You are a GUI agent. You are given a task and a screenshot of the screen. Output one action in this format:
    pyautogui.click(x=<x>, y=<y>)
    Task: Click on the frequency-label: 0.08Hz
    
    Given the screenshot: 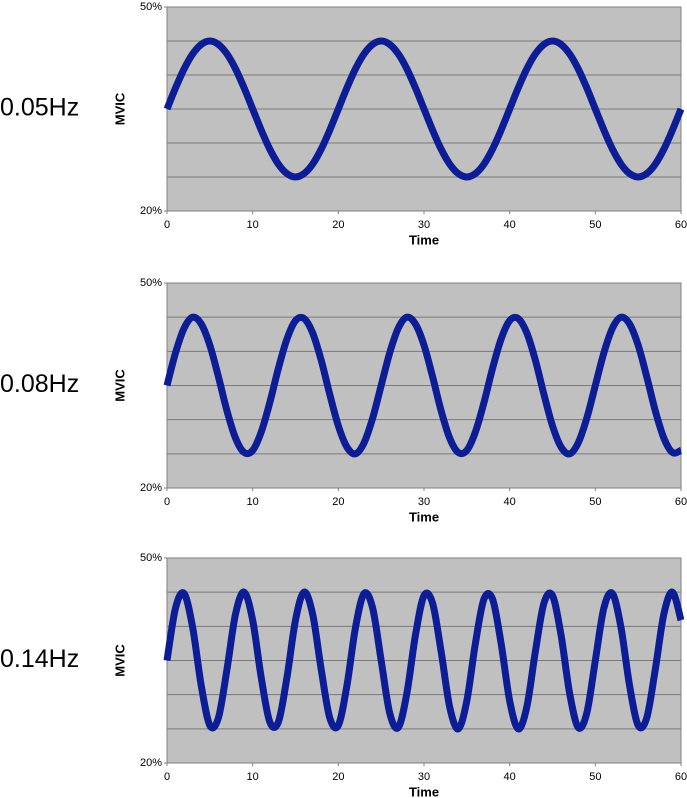 What is the action you would take?
    pyautogui.click(x=39, y=384)
    